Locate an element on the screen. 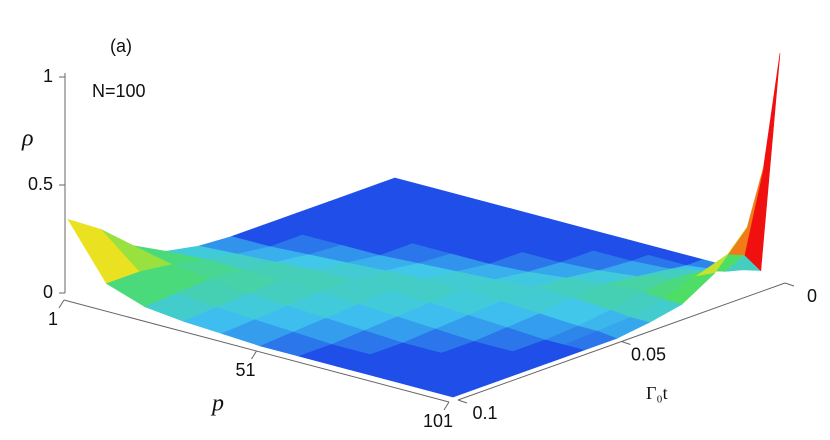 The height and width of the screenshot is (440, 830). z-tick-label: 1 is located at coordinates (48, 76).